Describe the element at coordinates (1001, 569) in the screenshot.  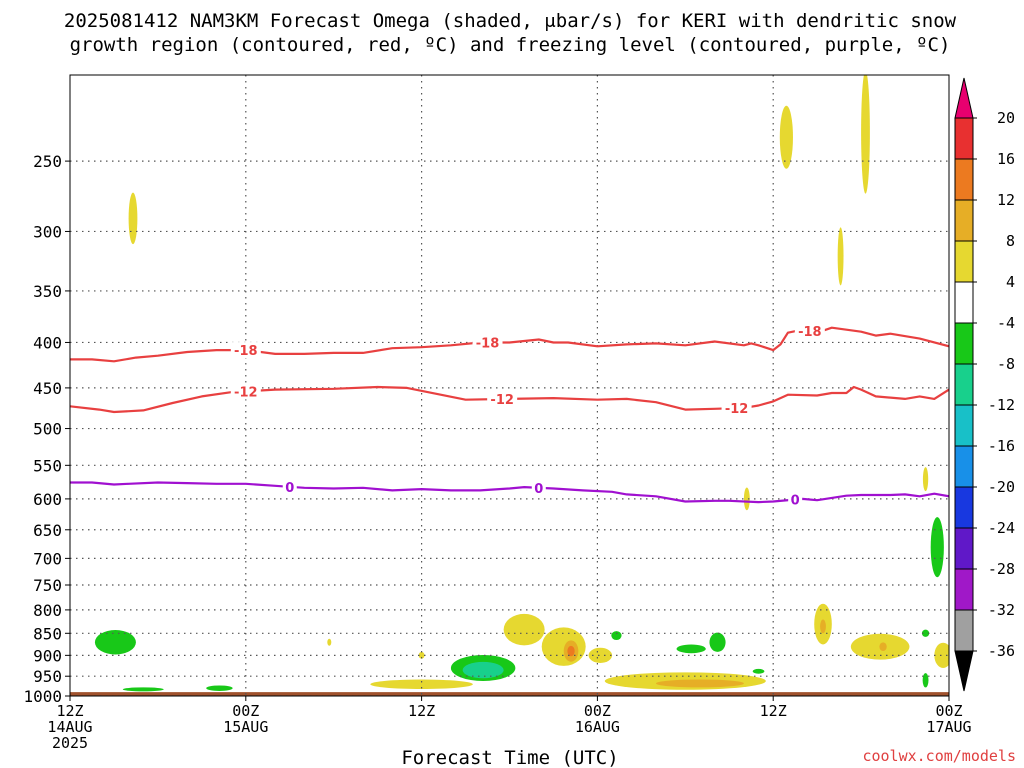
I see `colorbar-tick-label: -28` at that location.